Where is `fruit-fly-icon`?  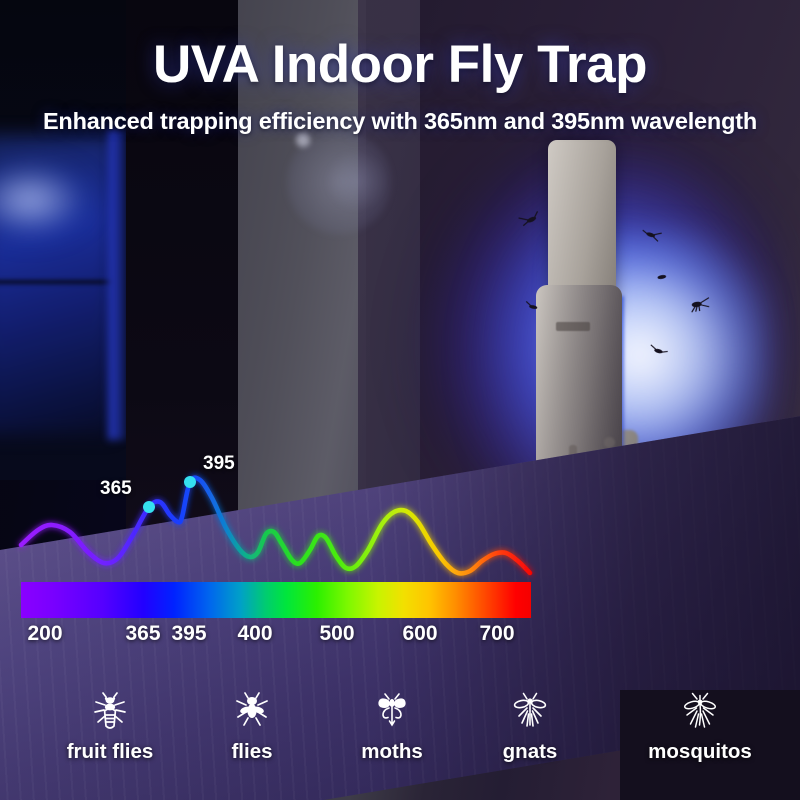
fruit-fly-icon is located at coordinates (110, 713).